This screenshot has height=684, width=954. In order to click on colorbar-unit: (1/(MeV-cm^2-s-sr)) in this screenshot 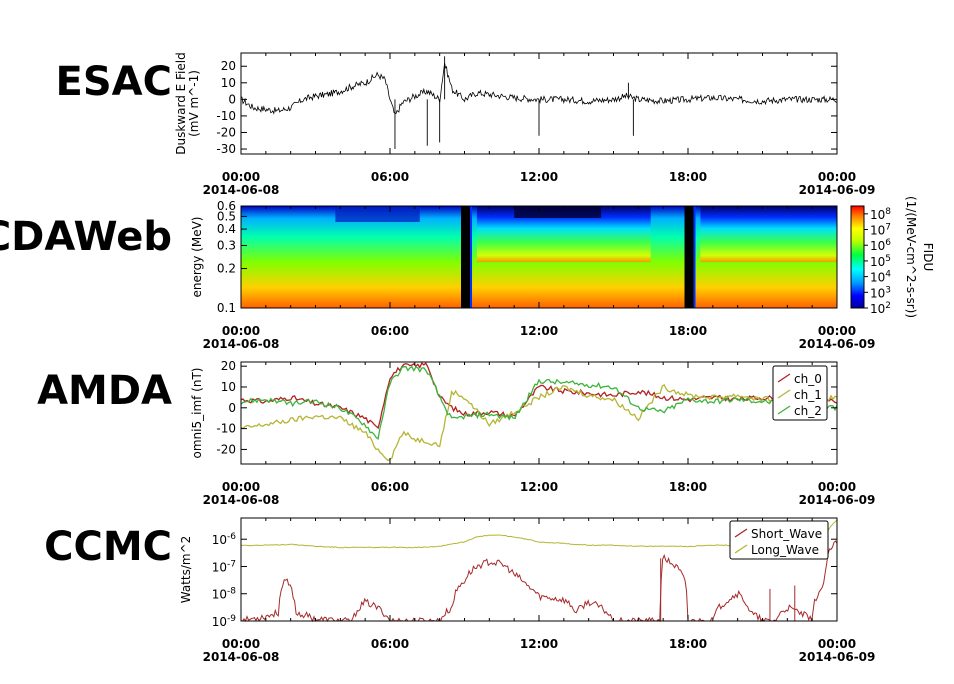, I will do `click(911, 257)`.